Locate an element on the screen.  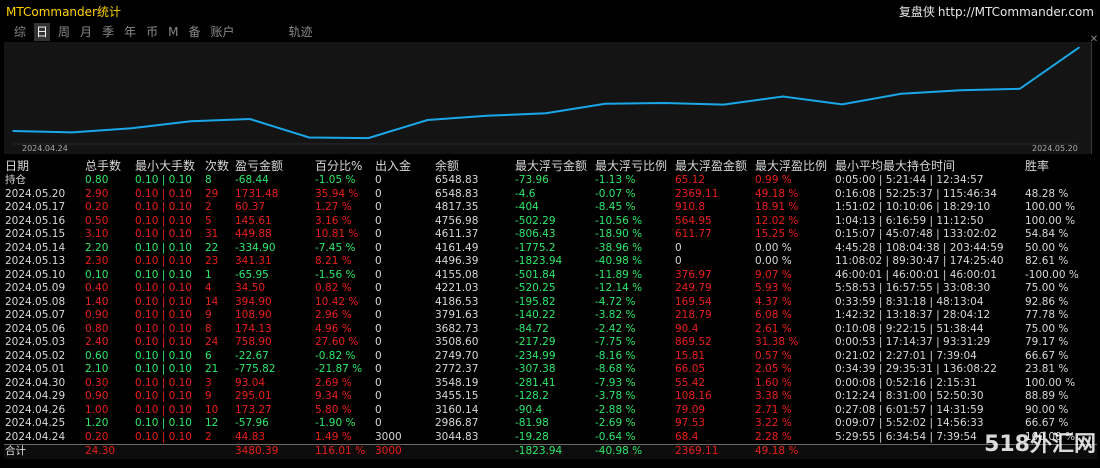
brand-url: http://MTCommander.com is located at coordinates (1015, 11).